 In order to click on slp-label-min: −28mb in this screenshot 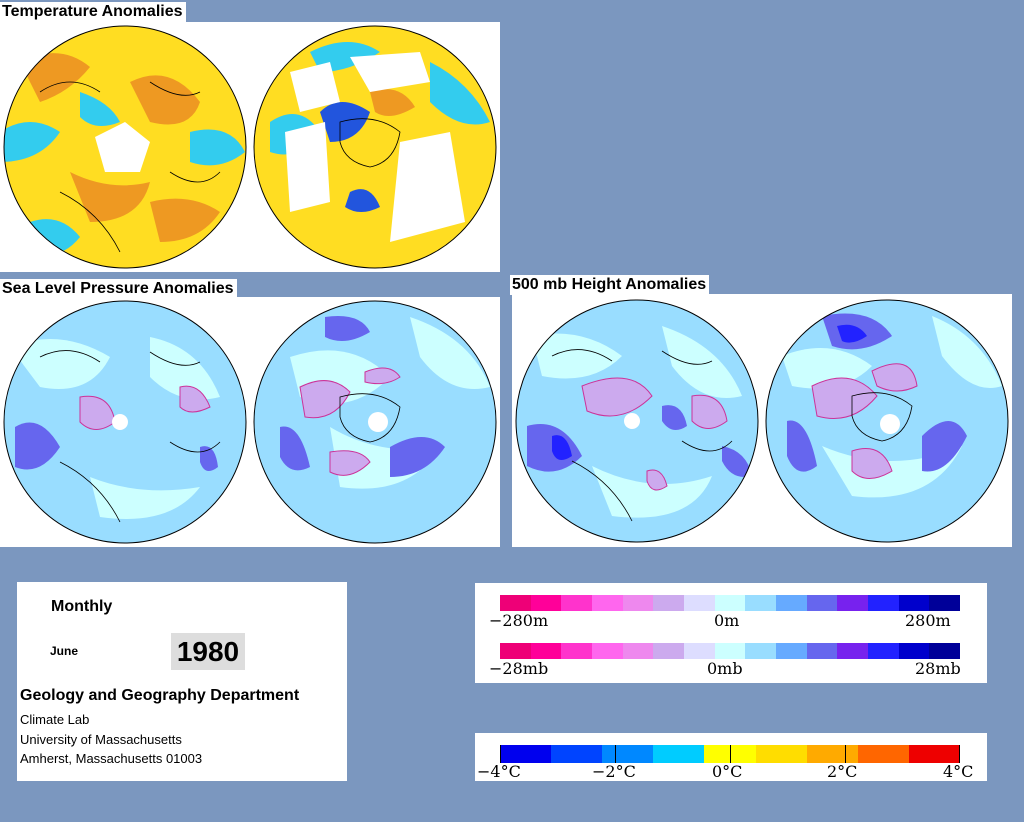, I will do `click(519, 668)`.